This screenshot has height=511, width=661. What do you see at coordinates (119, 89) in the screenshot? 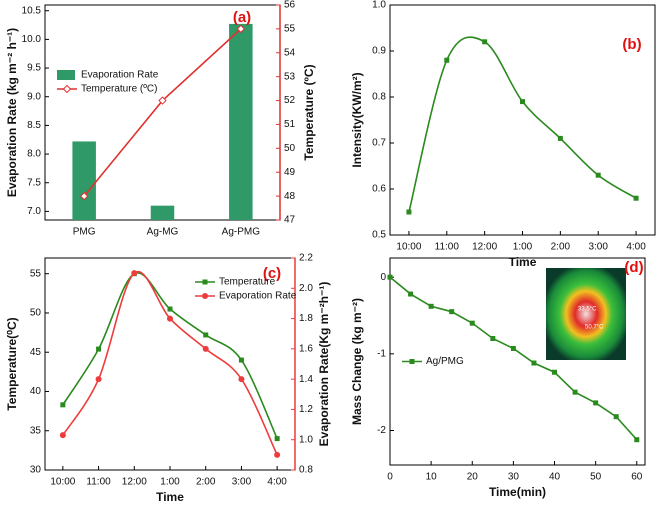
I see `legend-label: Temperature (ºC)` at bounding box center [119, 89].